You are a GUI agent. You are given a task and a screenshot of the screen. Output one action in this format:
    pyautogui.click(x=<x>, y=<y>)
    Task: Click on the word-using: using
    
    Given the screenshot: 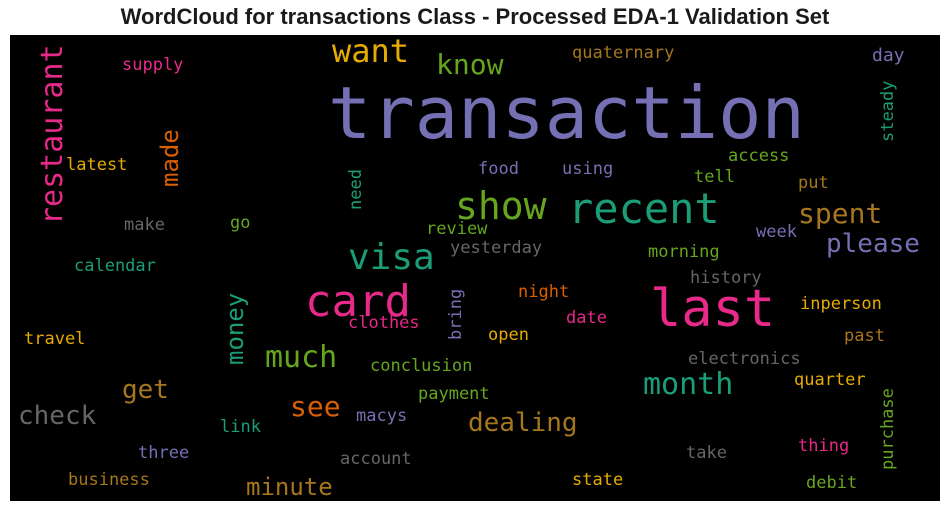 What is the action you would take?
    pyautogui.click(x=587, y=169)
    